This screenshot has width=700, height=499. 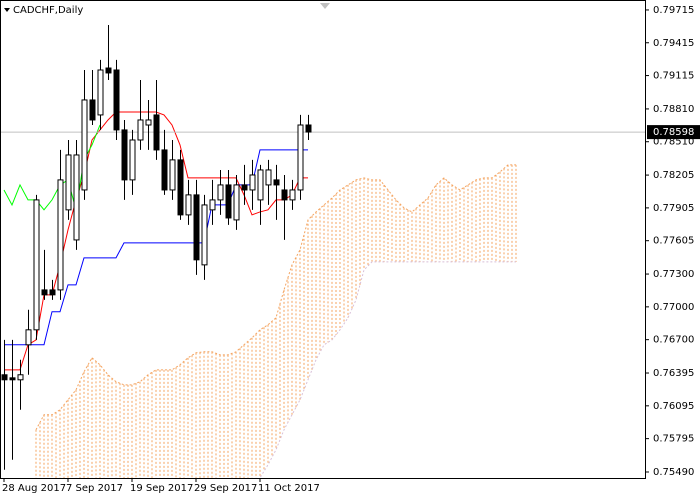 I want to click on y-tick-label: 0.75795, so click(x=673, y=439).